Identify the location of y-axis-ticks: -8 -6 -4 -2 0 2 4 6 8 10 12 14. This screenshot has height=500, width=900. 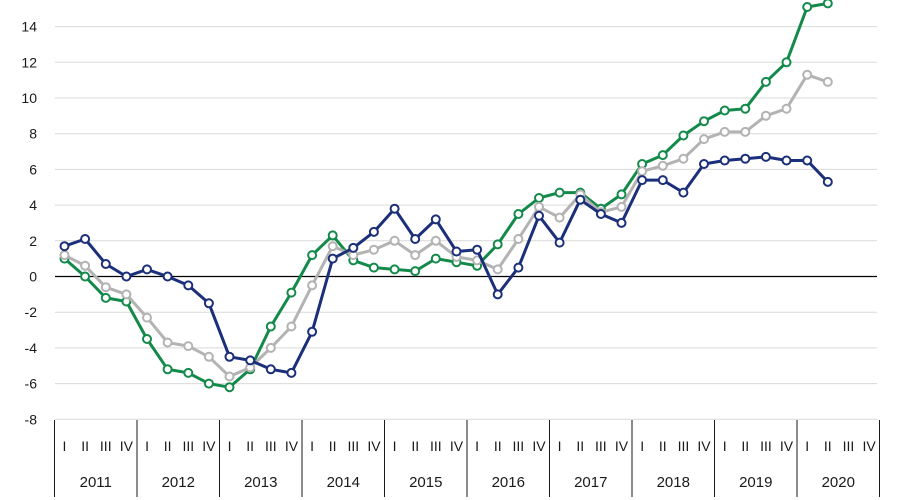
(29, 223).